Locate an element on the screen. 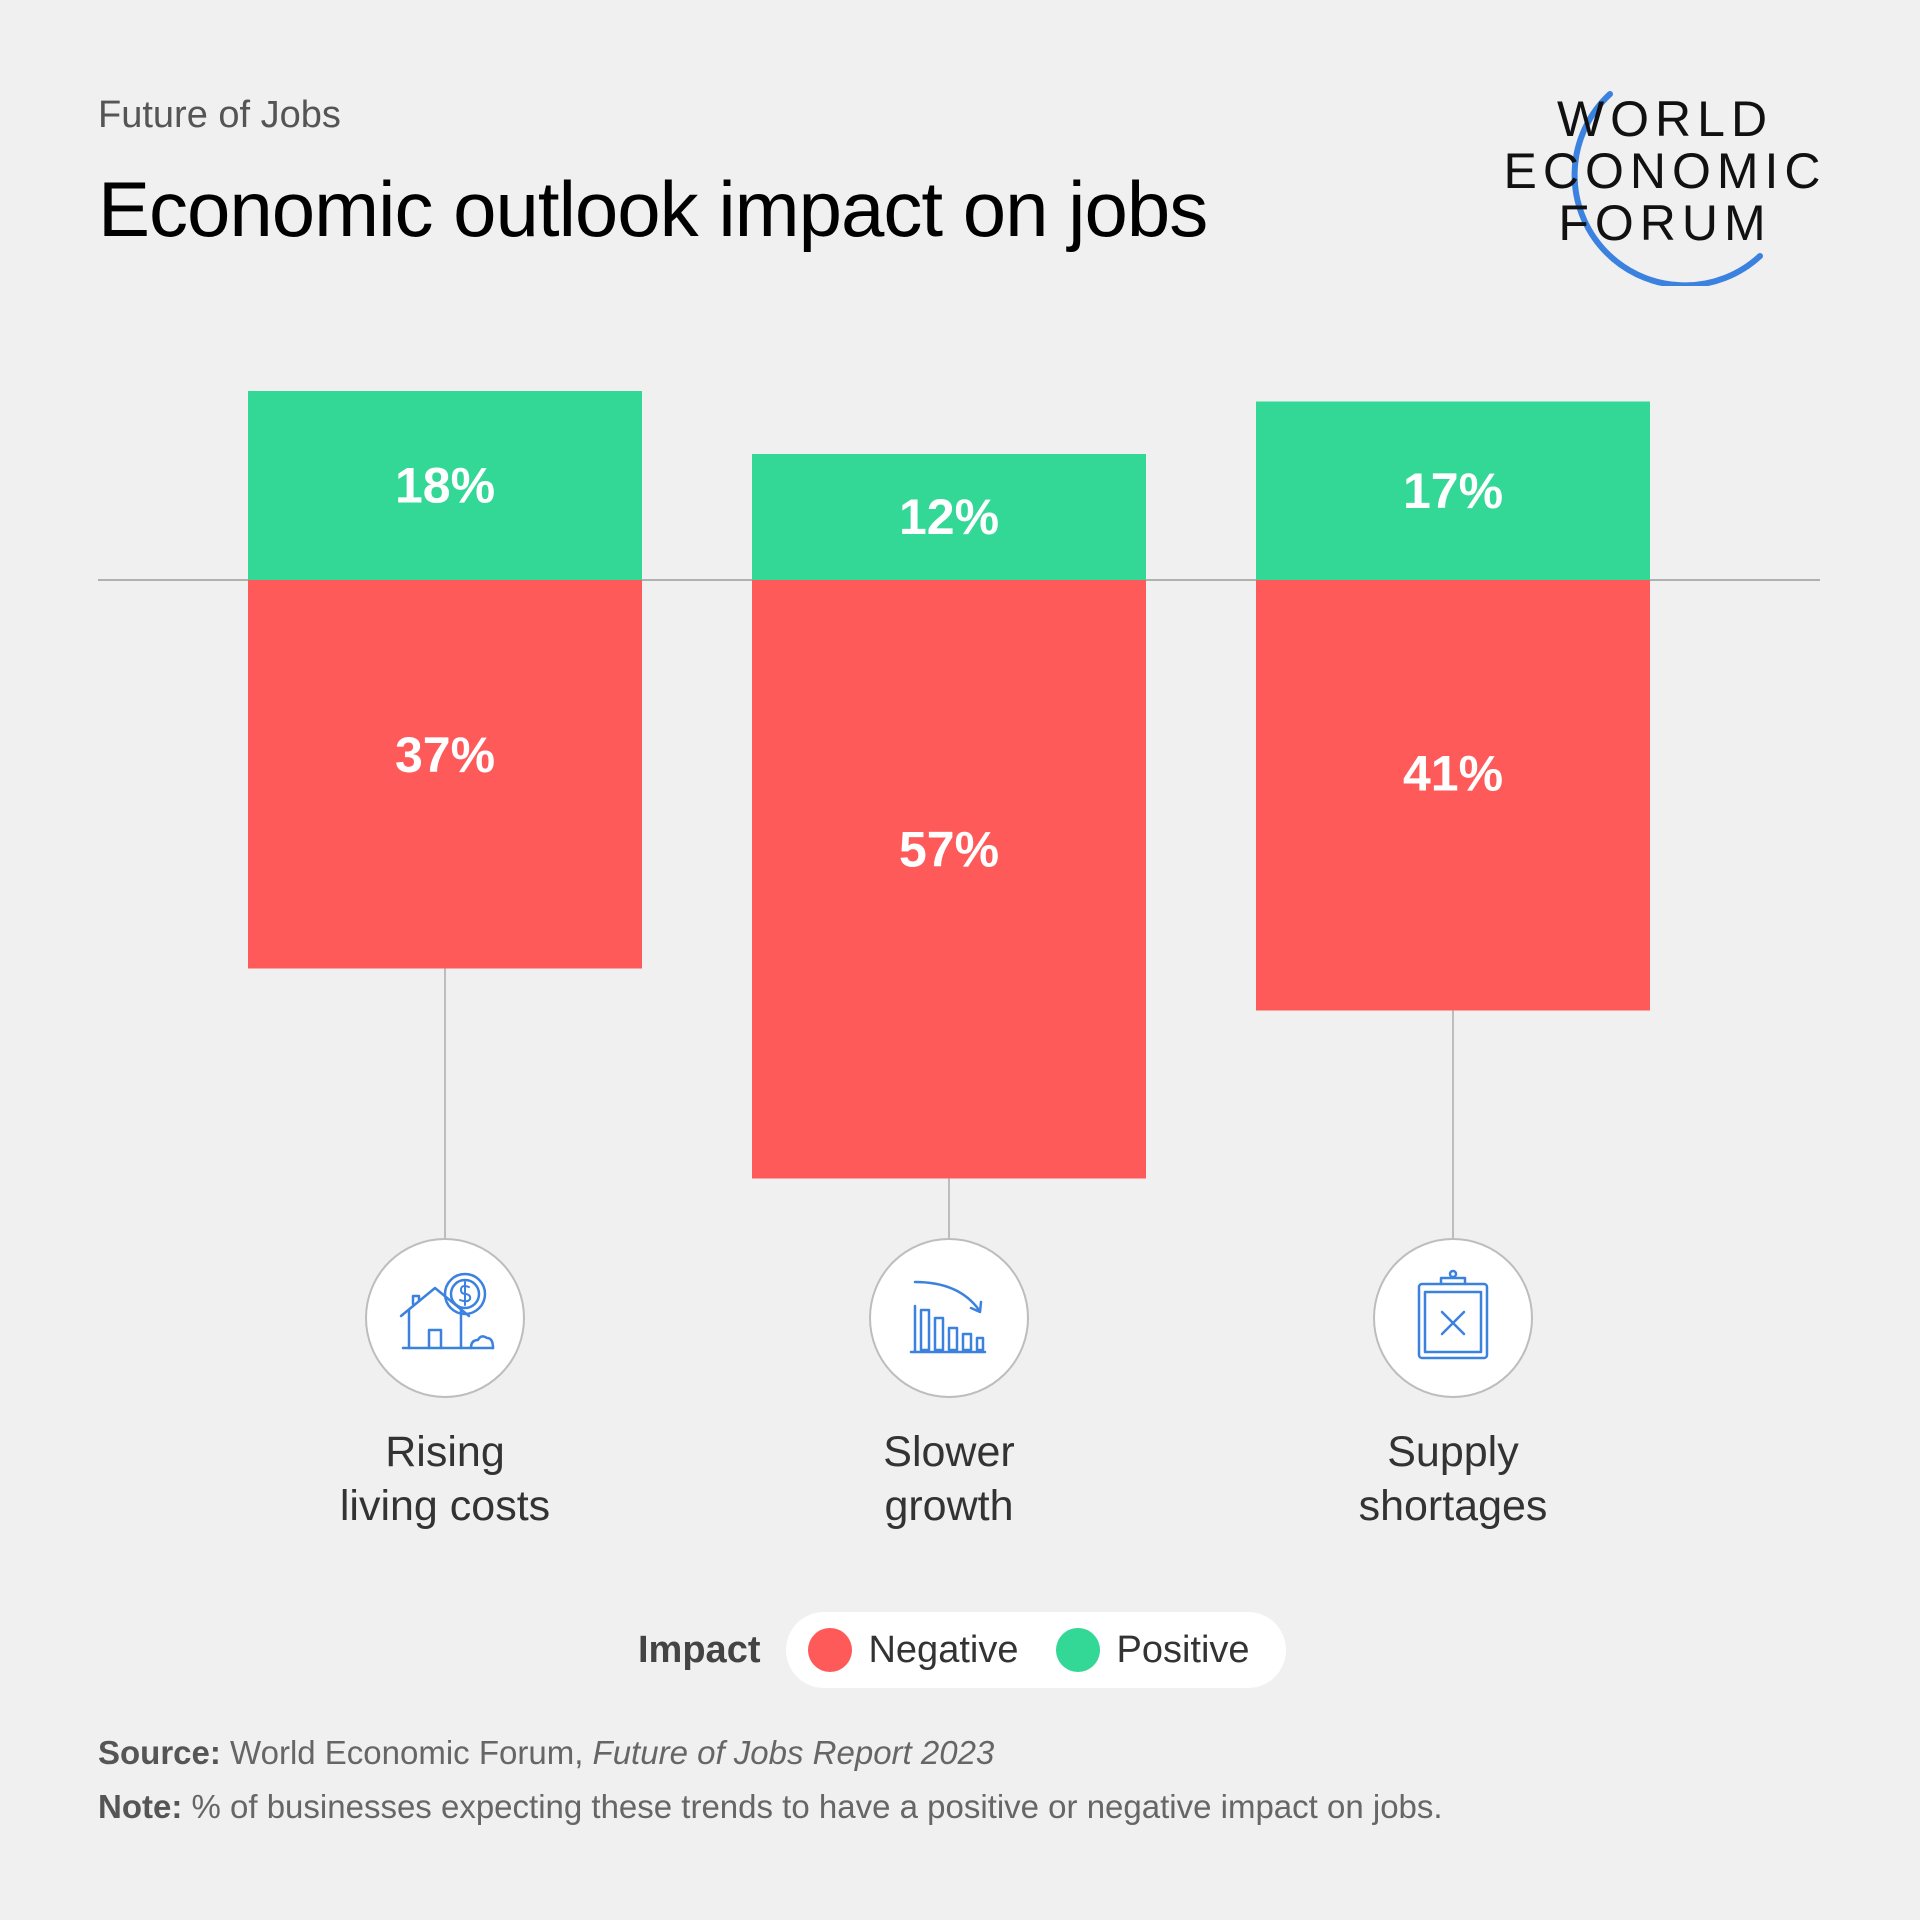 Image resolution: width=1920 pixels, height=1920 pixels. data-label-negative: 41% is located at coordinates (1453, 774).